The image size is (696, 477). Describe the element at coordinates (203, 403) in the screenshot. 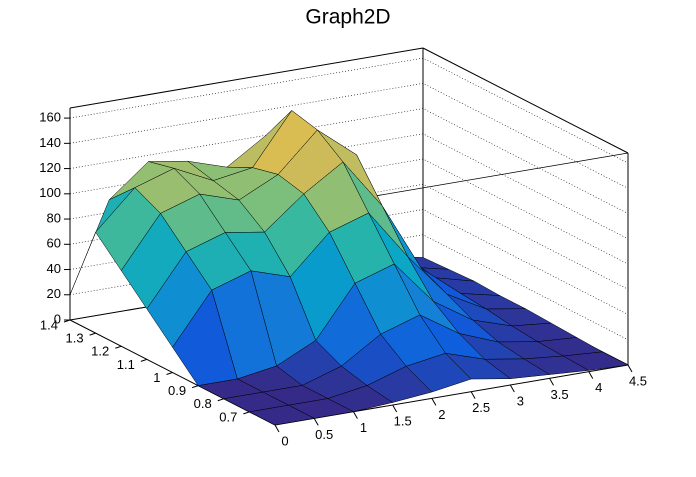

I see `y-tick-label: 0.8` at that location.